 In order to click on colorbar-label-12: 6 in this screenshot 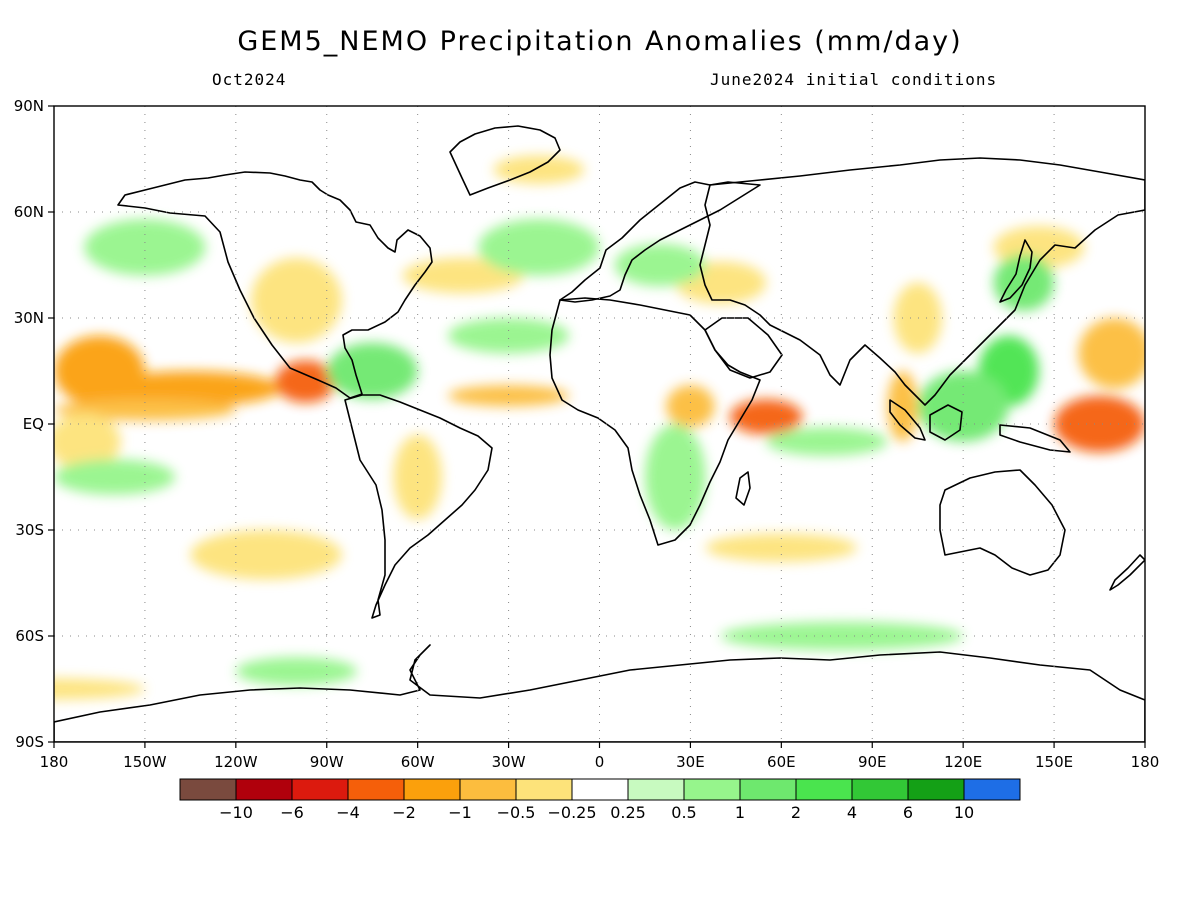, I will do `click(908, 812)`.